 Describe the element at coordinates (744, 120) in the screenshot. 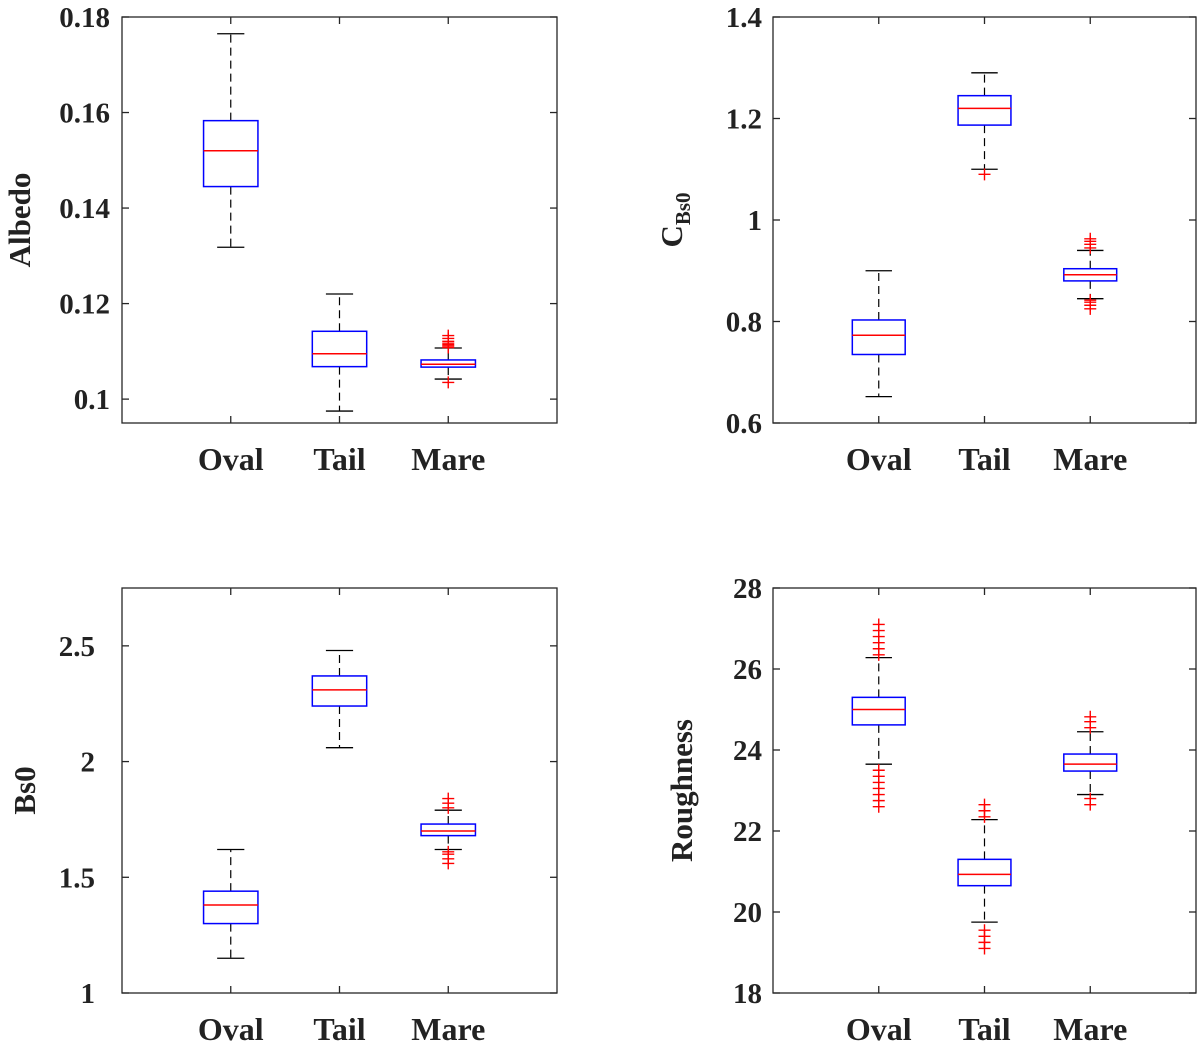

I see `y-tick-label: 1.2` at that location.